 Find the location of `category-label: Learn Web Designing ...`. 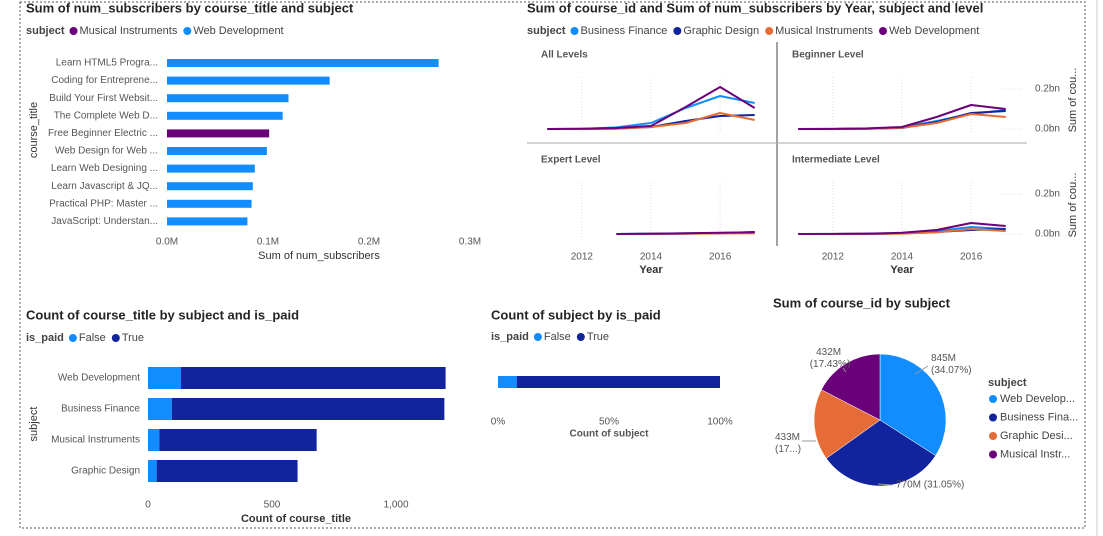

category-label: Learn Web Designing ... is located at coordinates (104, 168).